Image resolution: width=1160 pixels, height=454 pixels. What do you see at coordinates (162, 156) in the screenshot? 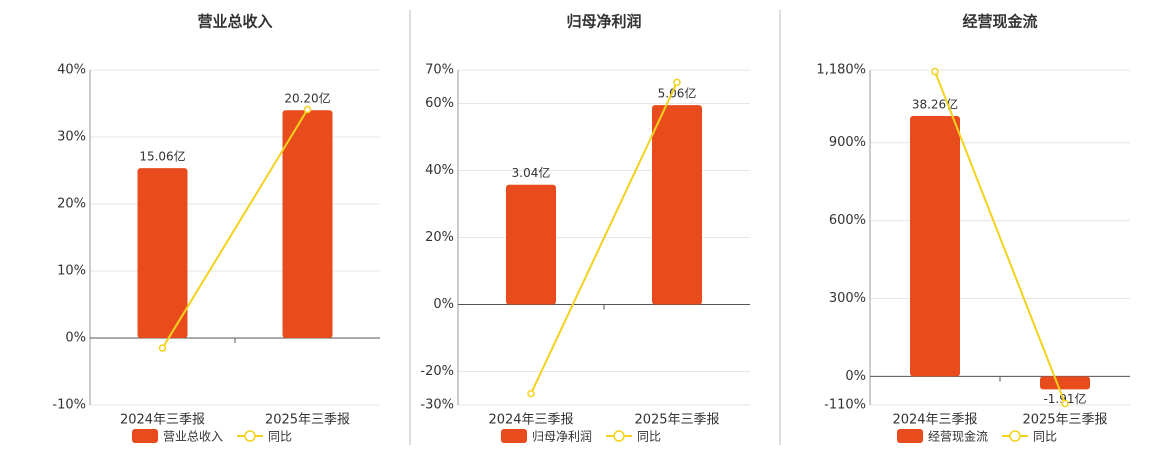
I see `data-label: 15.06亿` at bounding box center [162, 156].